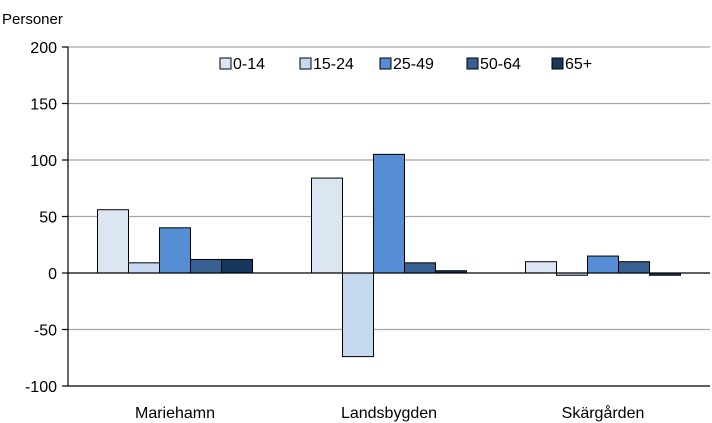 The image size is (712, 423). What do you see at coordinates (113, 241) in the screenshot?
I see `bar-0-14-Mariehamn` at bounding box center [113, 241].